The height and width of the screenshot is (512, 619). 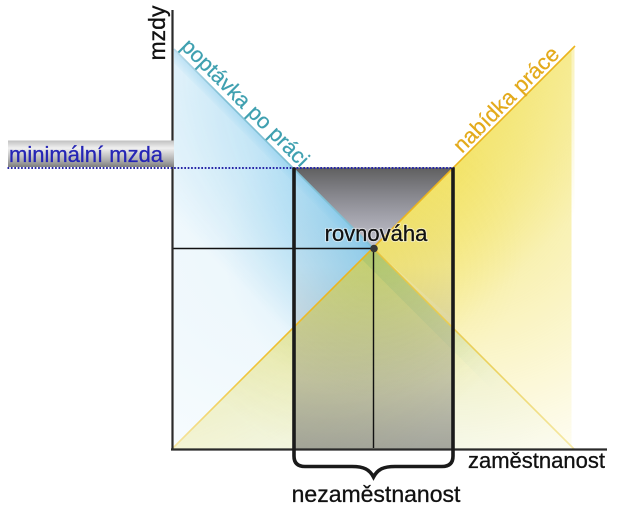 What do you see at coordinates (536, 460) in the screenshot?
I see `svg-text: zaměstnanost` at bounding box center [536, 460].